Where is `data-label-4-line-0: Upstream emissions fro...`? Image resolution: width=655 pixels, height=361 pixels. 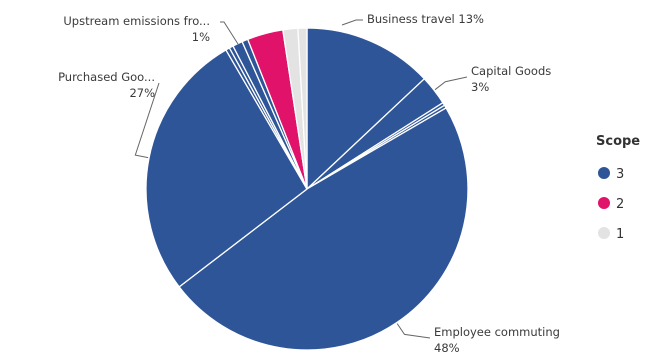 data-label-4-line-0: Upstream emissions fro... is located at coordinates (136, 21).